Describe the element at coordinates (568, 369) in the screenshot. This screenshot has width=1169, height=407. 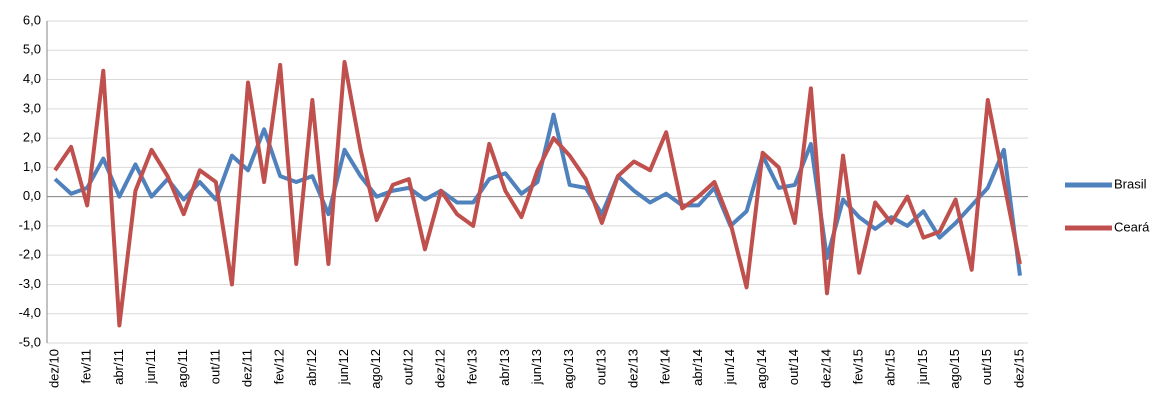
I see `x-tick-label: ago/13` at that location.